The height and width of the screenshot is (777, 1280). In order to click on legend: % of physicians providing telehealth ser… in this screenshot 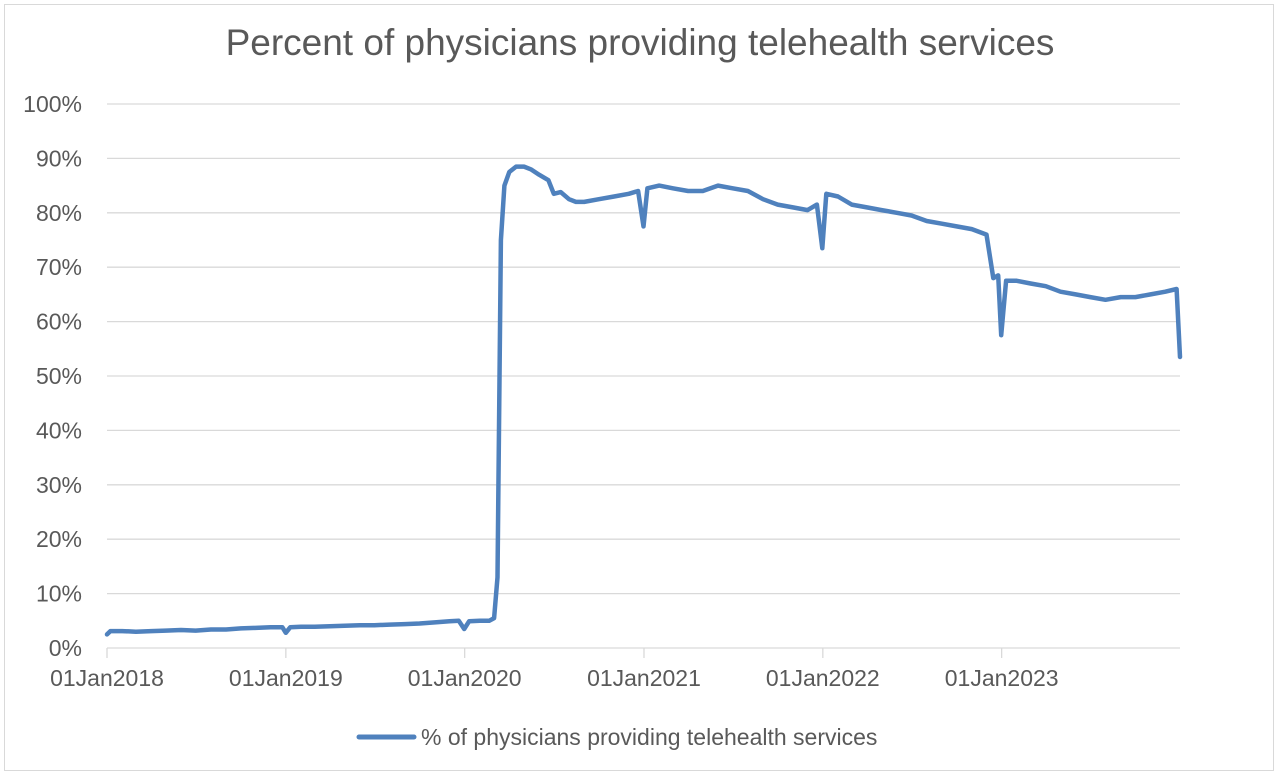, I will do `click(616, 737)`.